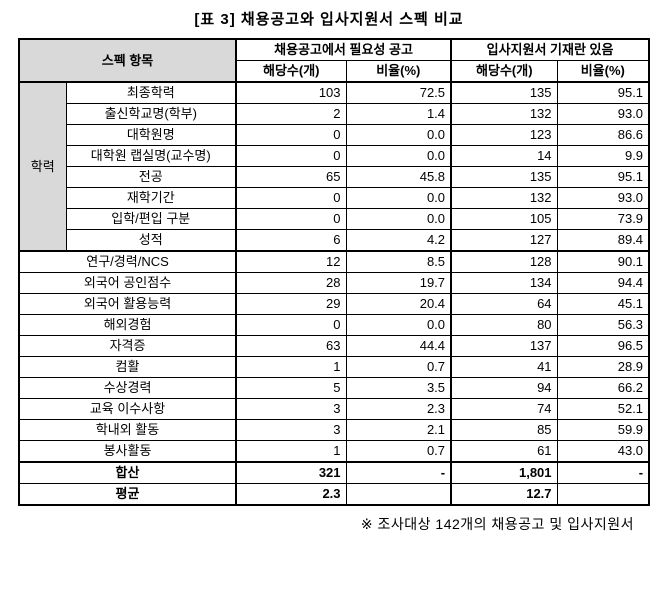 This screenshot has width=658, height=590. What do you see at coordinates (42, 166) in the screenshot?
I see `education-group-cell: 학력` at bounding box center [42, 166].